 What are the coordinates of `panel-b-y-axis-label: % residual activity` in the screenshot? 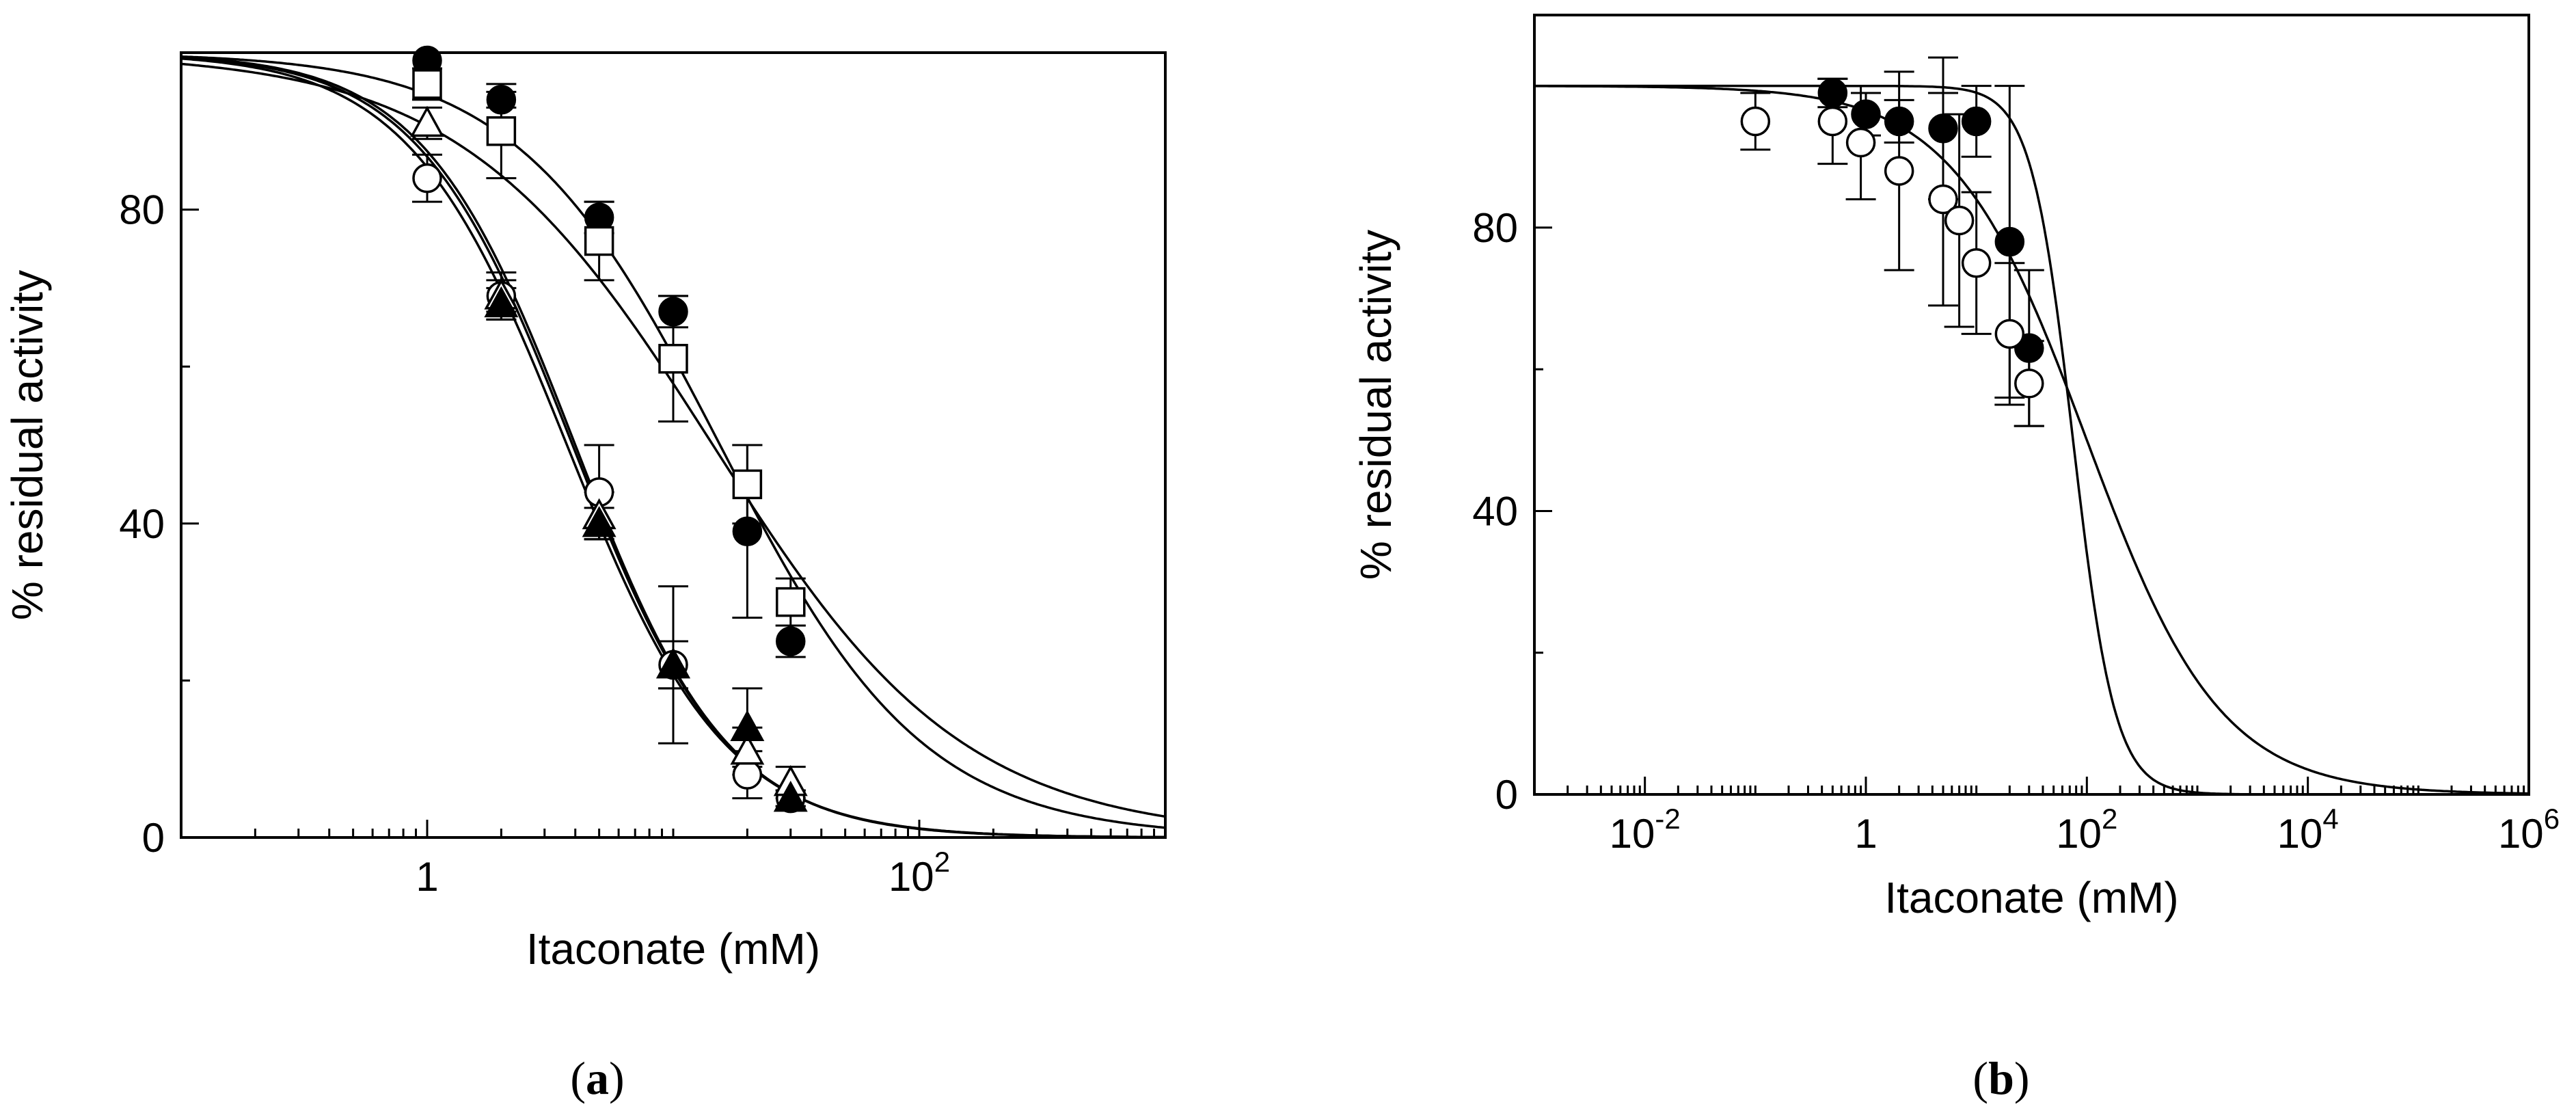 It's located at (1376, 405).